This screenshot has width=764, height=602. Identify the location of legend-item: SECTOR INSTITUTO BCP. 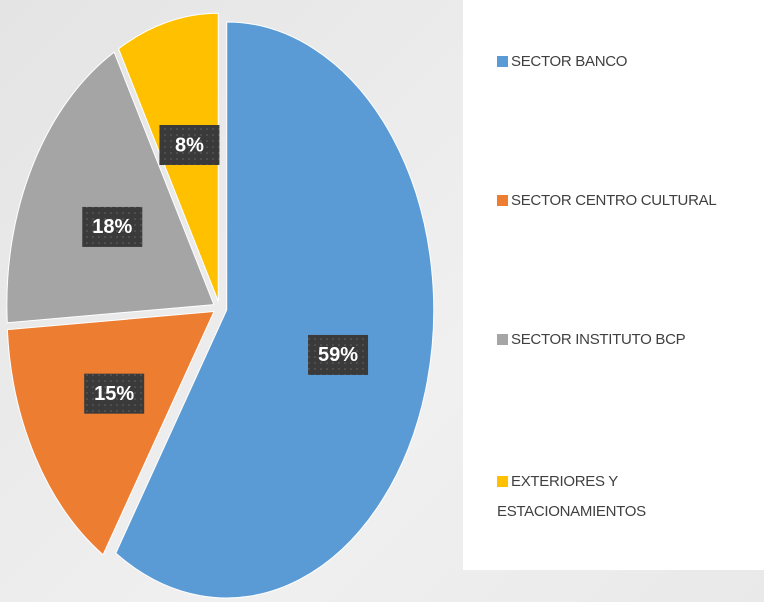
(630, 340).